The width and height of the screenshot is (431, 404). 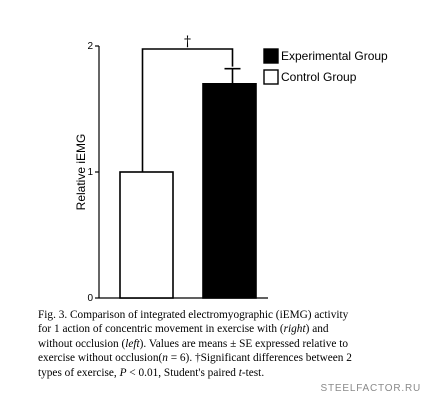 I want to click on legend-swatch-control-group, so click(x=271, y=77).